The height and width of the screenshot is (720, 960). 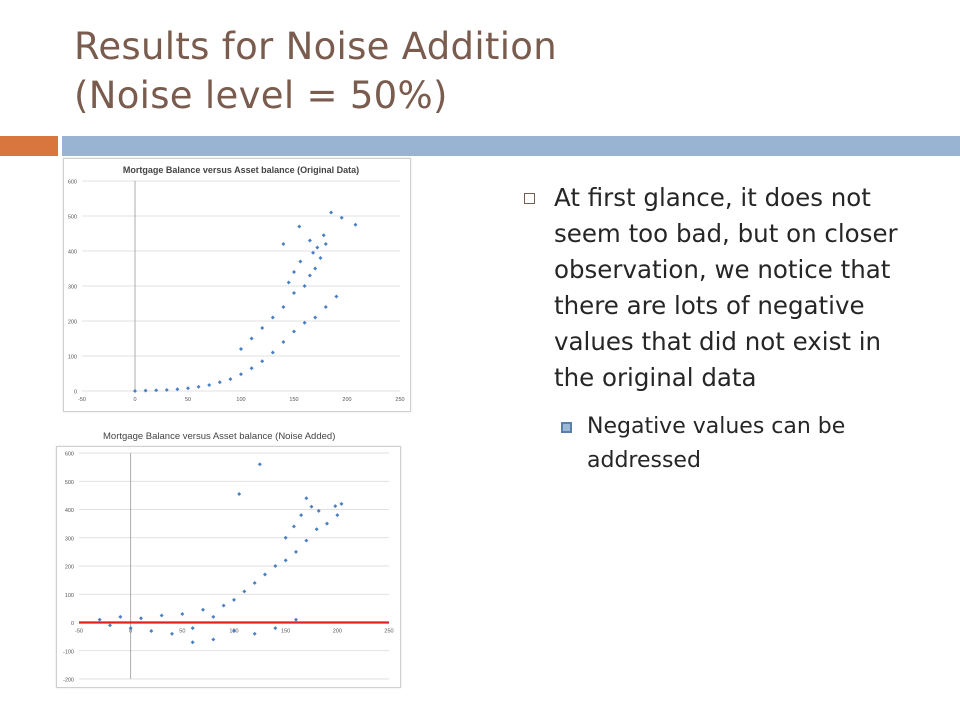 What do you see at coordinates (529, 198) in the screenshot?
I see `square-bullet-icon` at bounding box center [529, 198].